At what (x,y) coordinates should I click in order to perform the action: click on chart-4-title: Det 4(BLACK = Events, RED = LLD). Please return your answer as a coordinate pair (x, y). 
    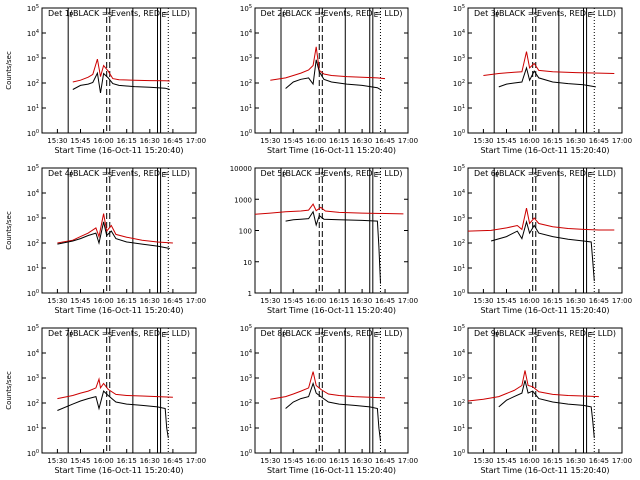
    Looking at the image, I should click on (119, 173).